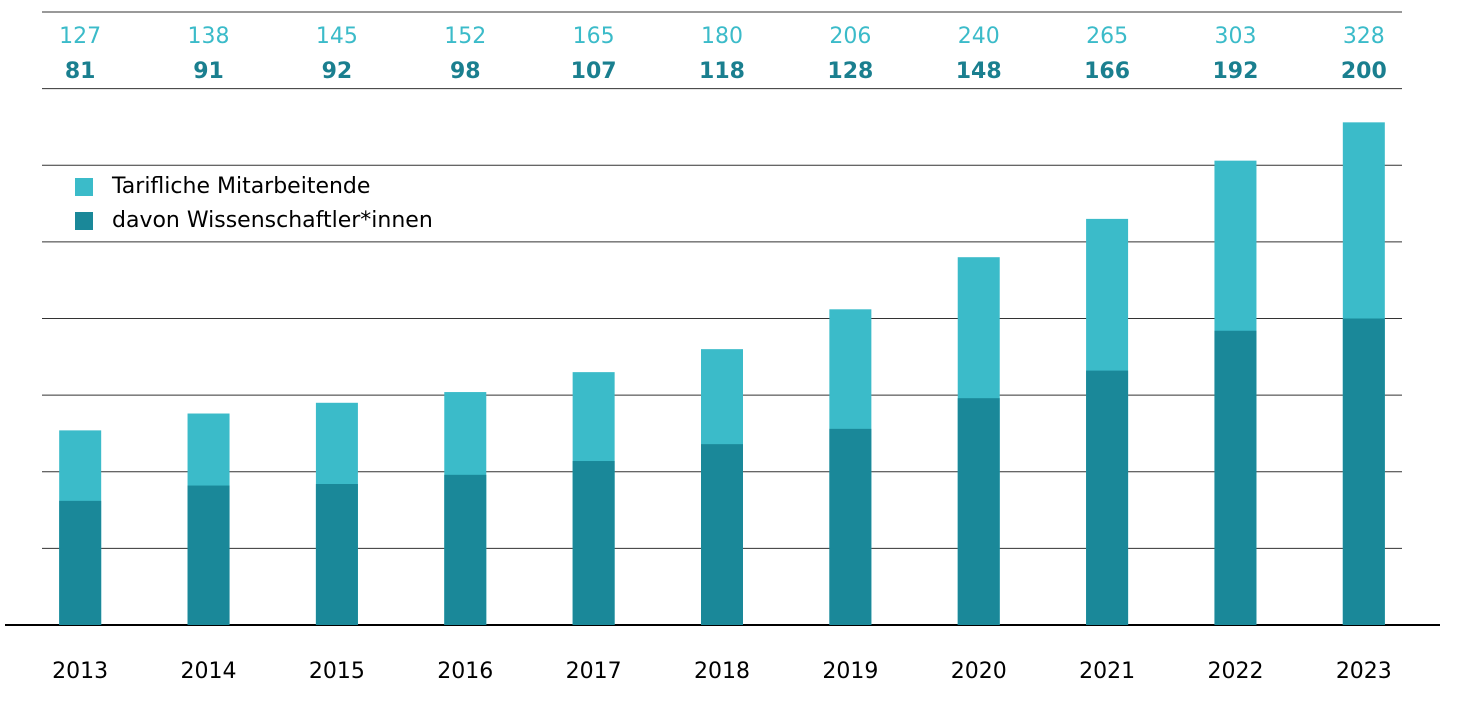 The width and height of the screenshot is (1459, 709). Describe the element at coordinates (209, 671) in the screenshot. I see `x-tick-label: 2014` at that location.